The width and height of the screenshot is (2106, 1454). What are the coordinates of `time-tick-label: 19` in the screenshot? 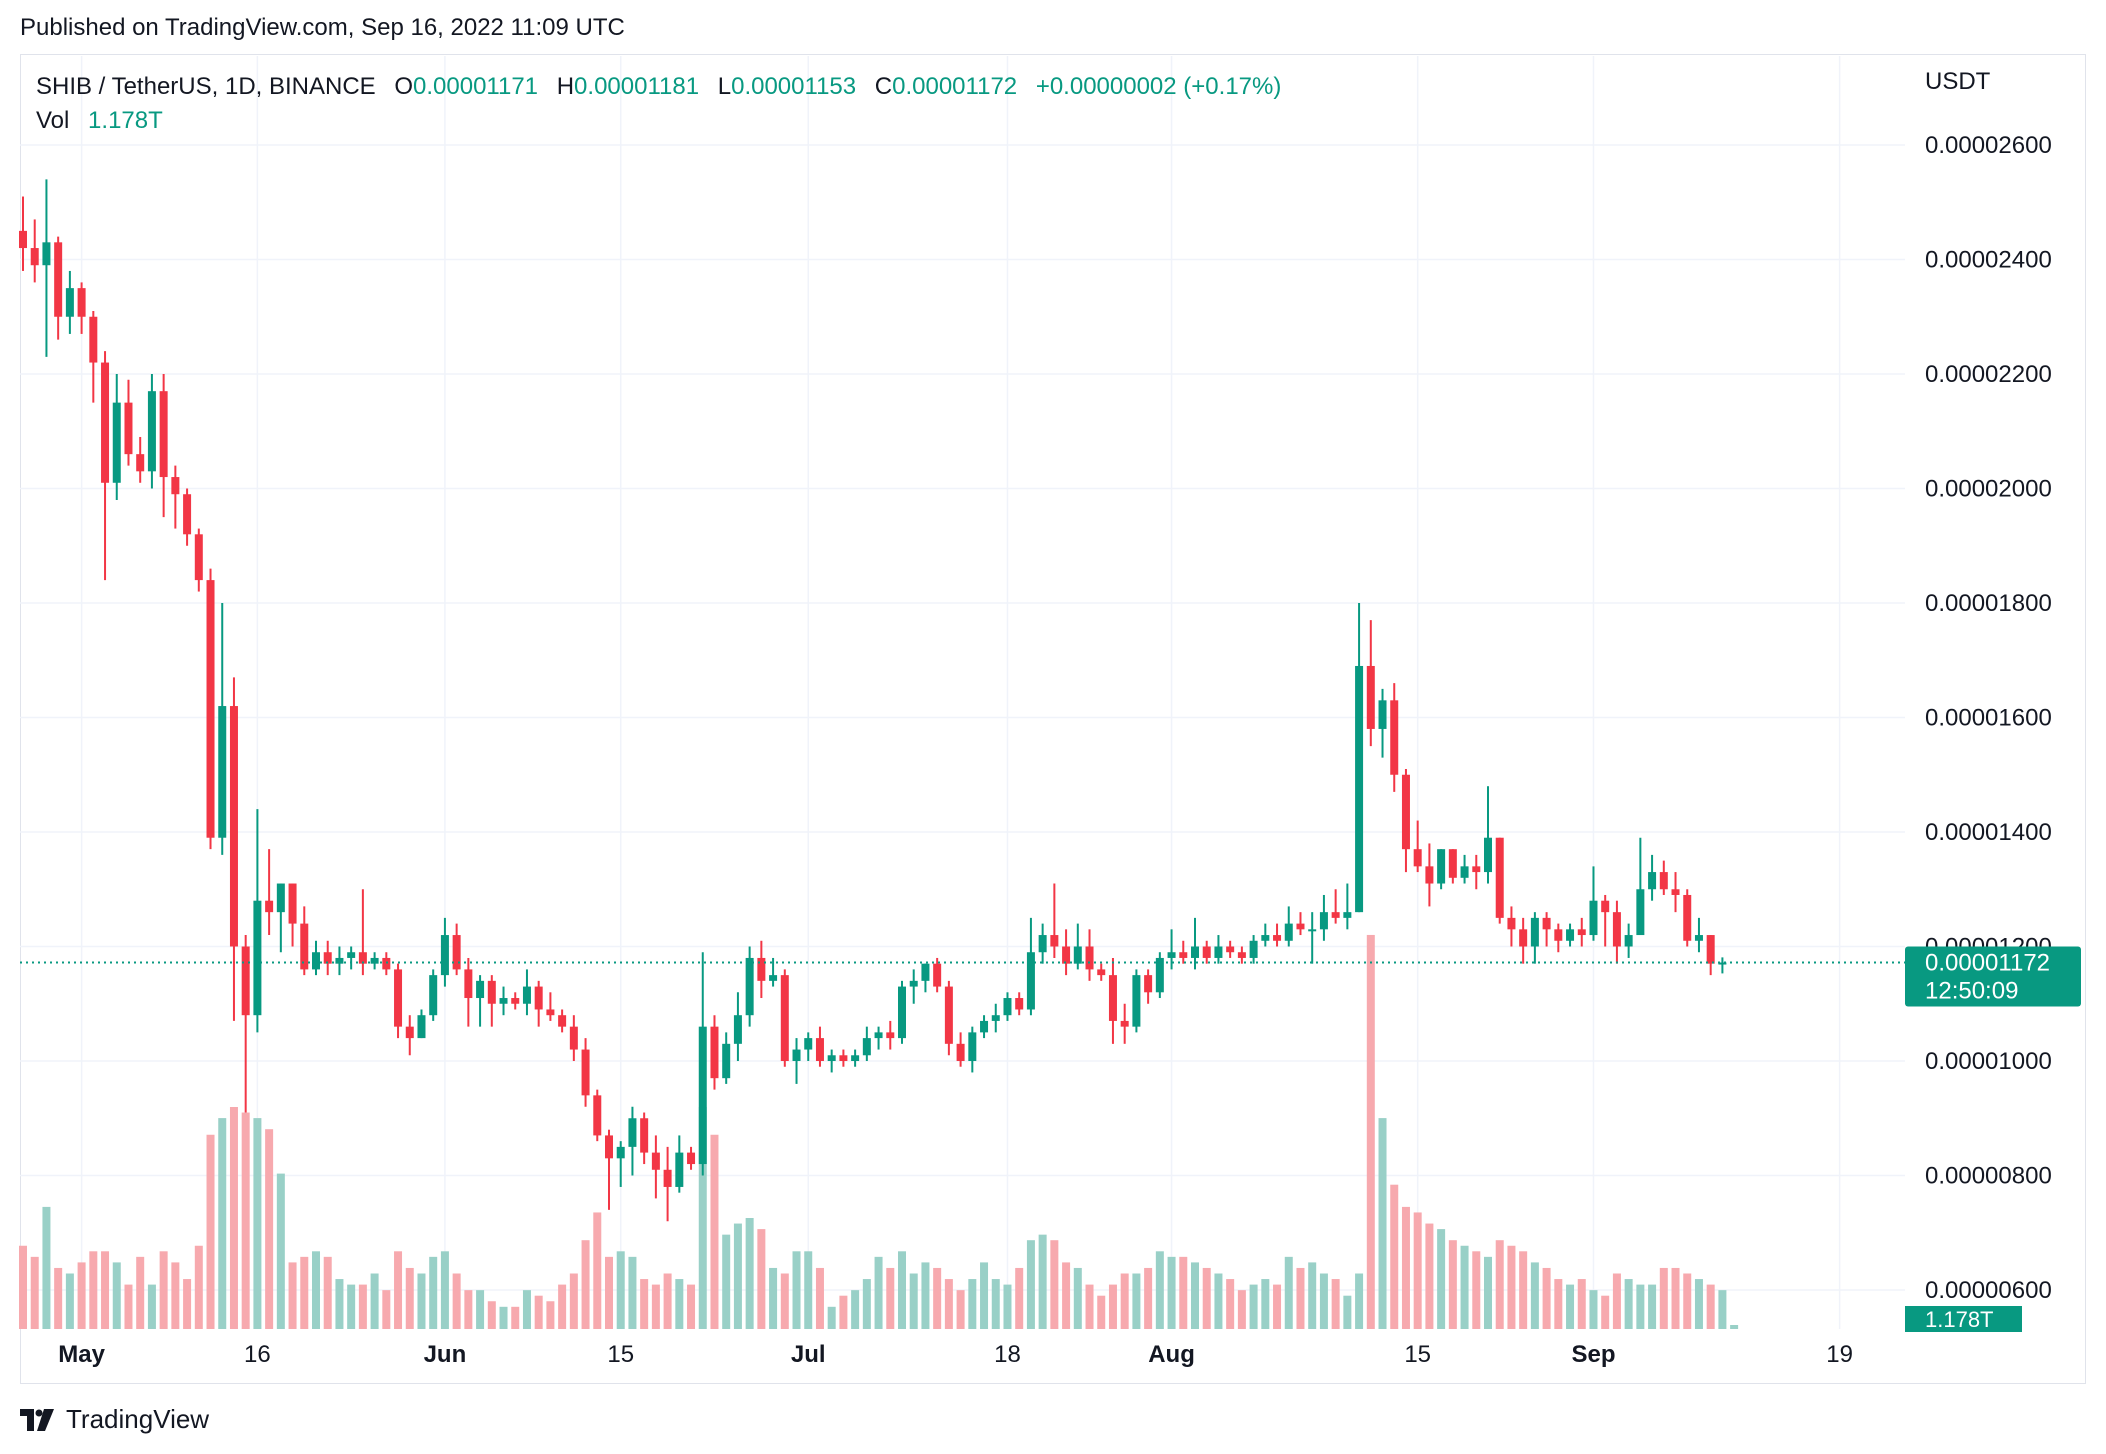 It's located at (1839, 1354).